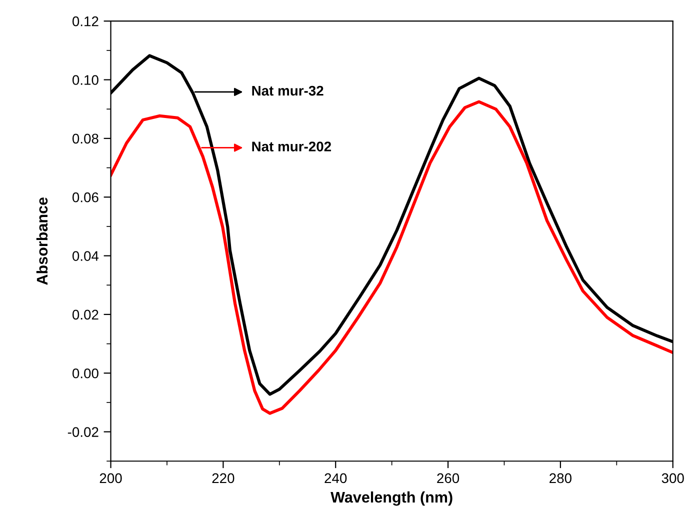 The width and height of the screenshot is (688, 527). What do you see at coordinates (85, 373) in the screenshot?
I see `y-tick-label: 0.00` at bounding box center [85, 373].